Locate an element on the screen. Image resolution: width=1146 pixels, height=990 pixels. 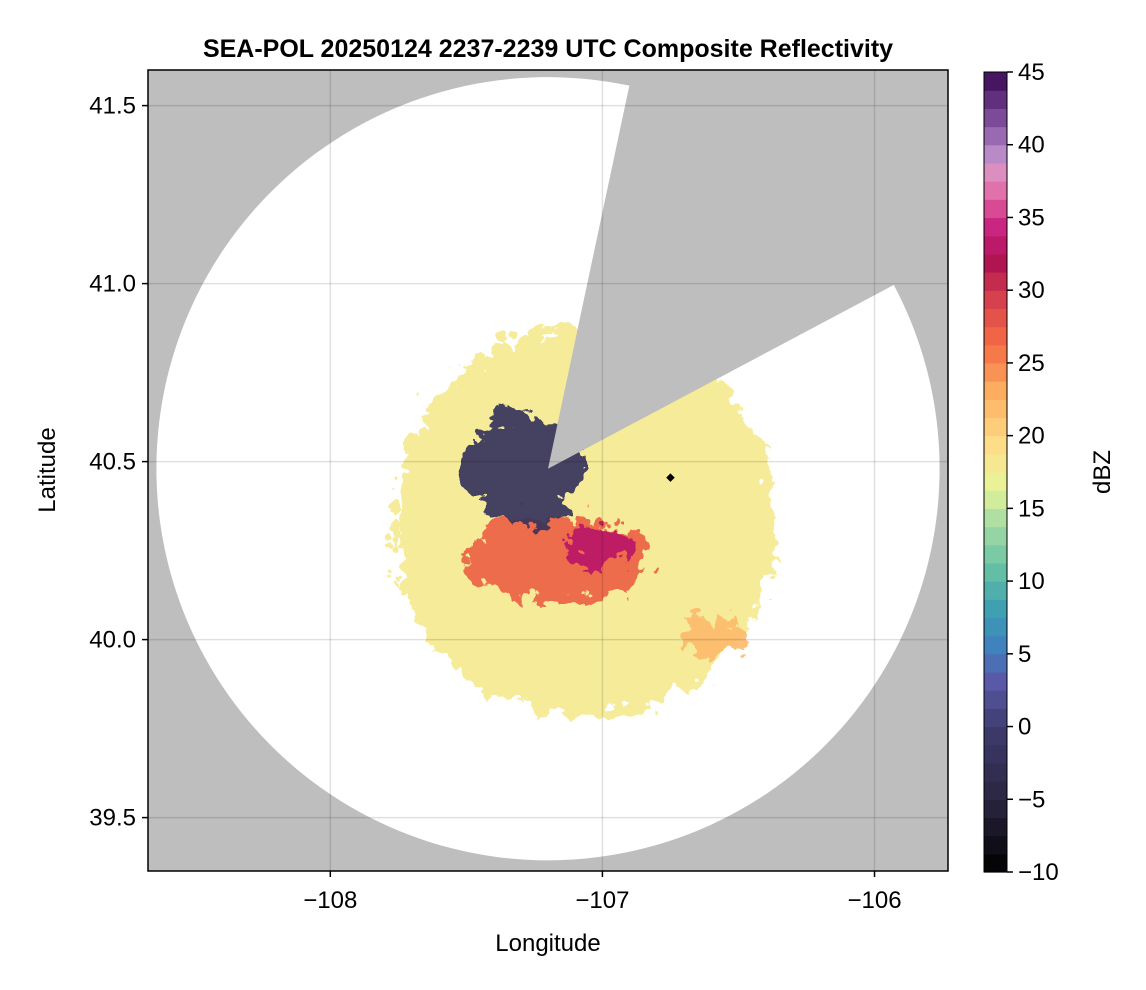
colorbar-tick-label: −10 is located at coordinates (1038, 872).